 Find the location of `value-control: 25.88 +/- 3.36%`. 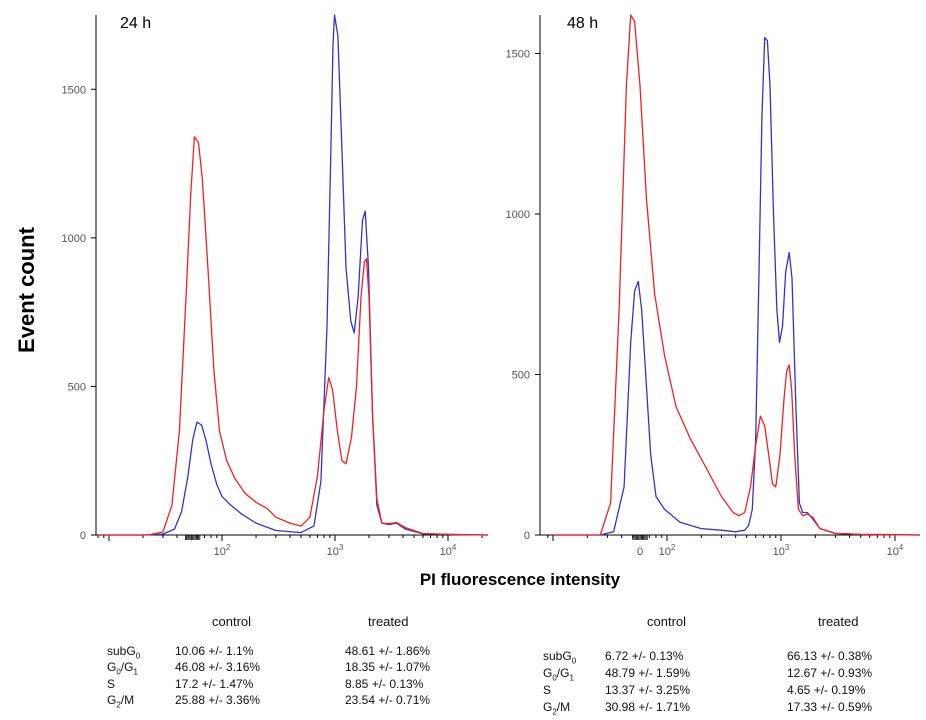

value-control: 25.88 +/- 3.36% is located at coordinates (218, 700).